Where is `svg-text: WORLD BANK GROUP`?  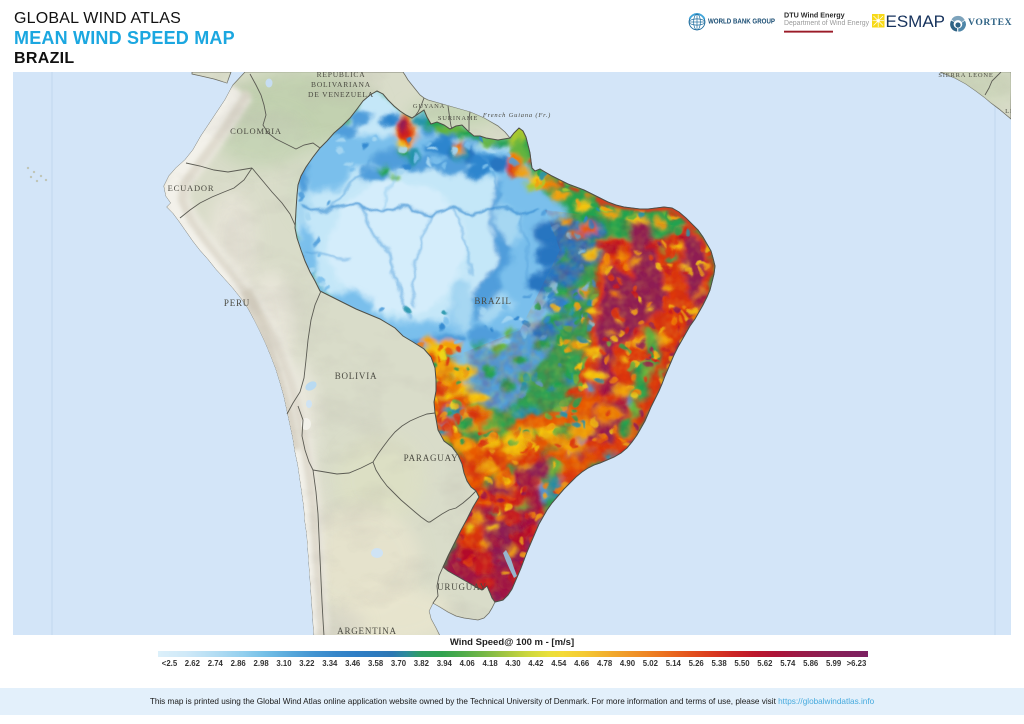 svg-text: WORLD BANK GROUP is located at coordinates (741, 21).